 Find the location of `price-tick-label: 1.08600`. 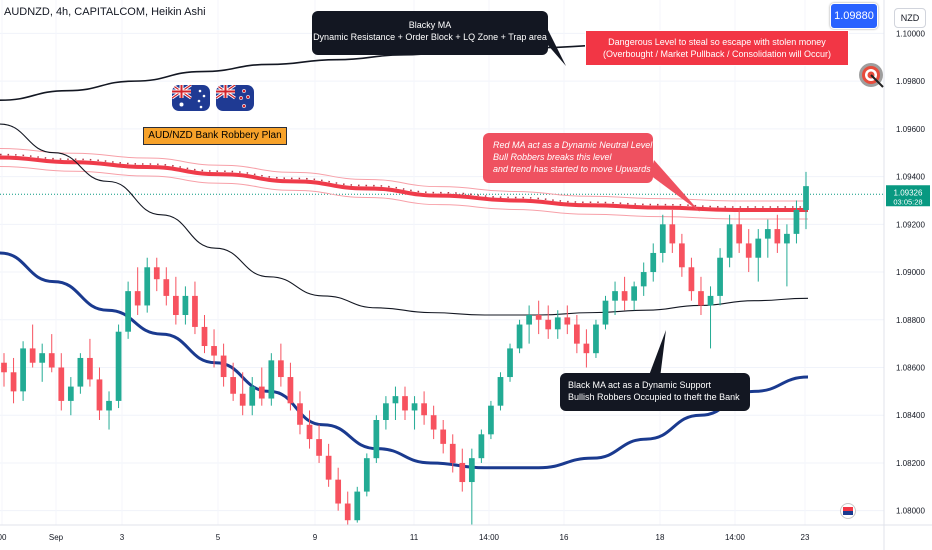

price-tick-label: 1.08600 is located at coordinates (910, 368).